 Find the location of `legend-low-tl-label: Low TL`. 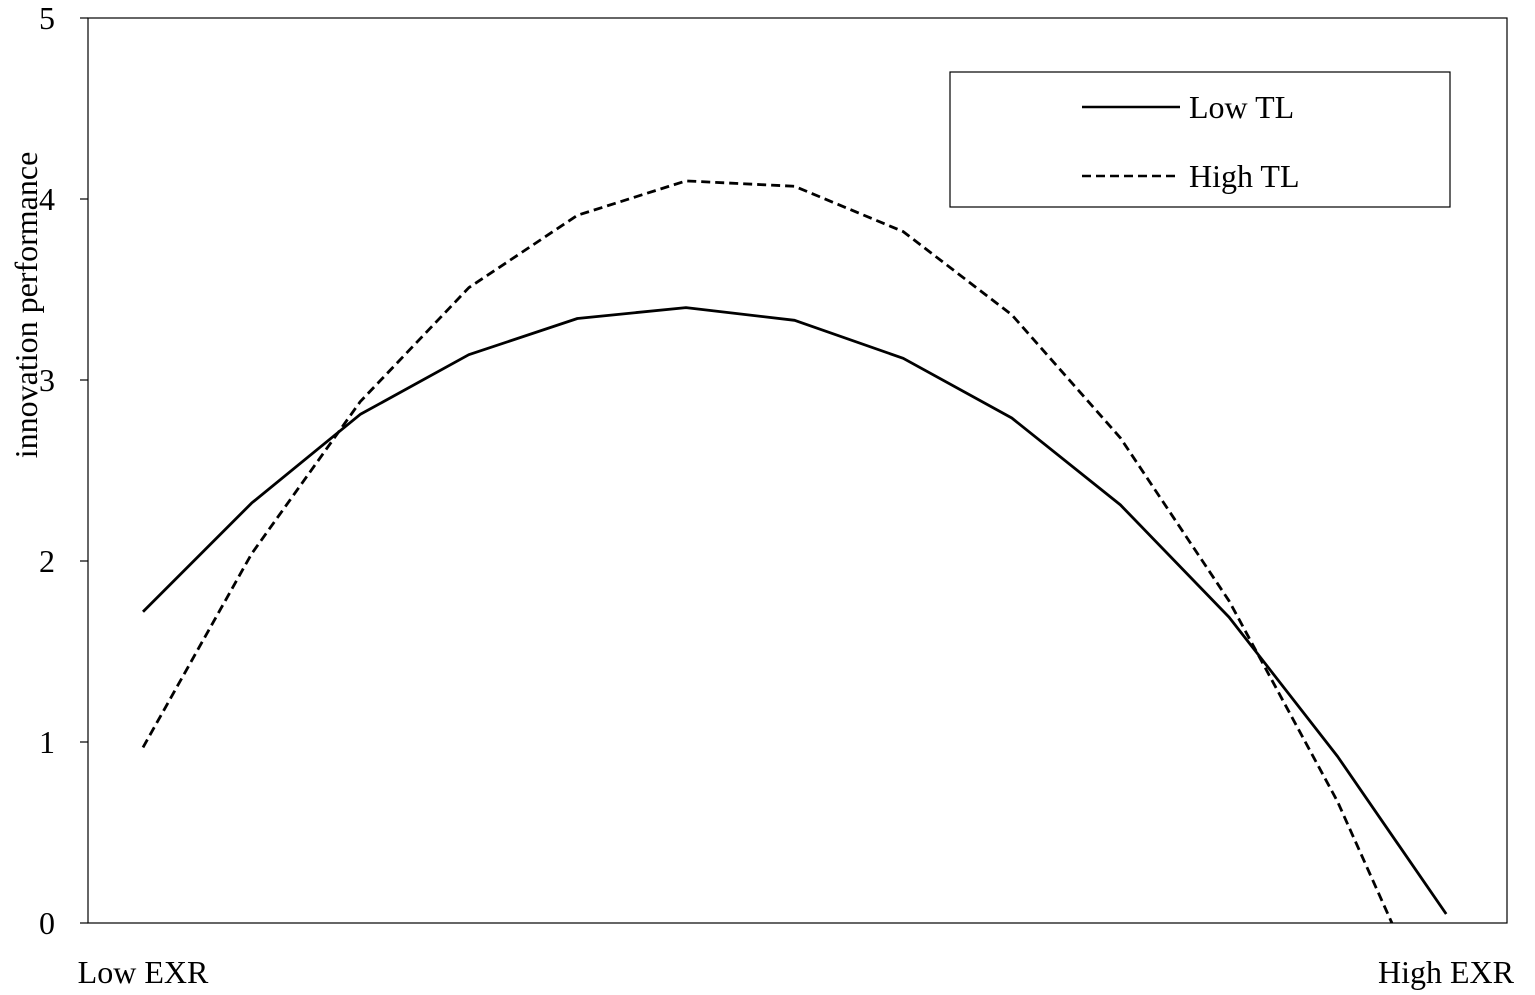

legend-low-tl-label: Low TL is located at coordinates (1241, 107).